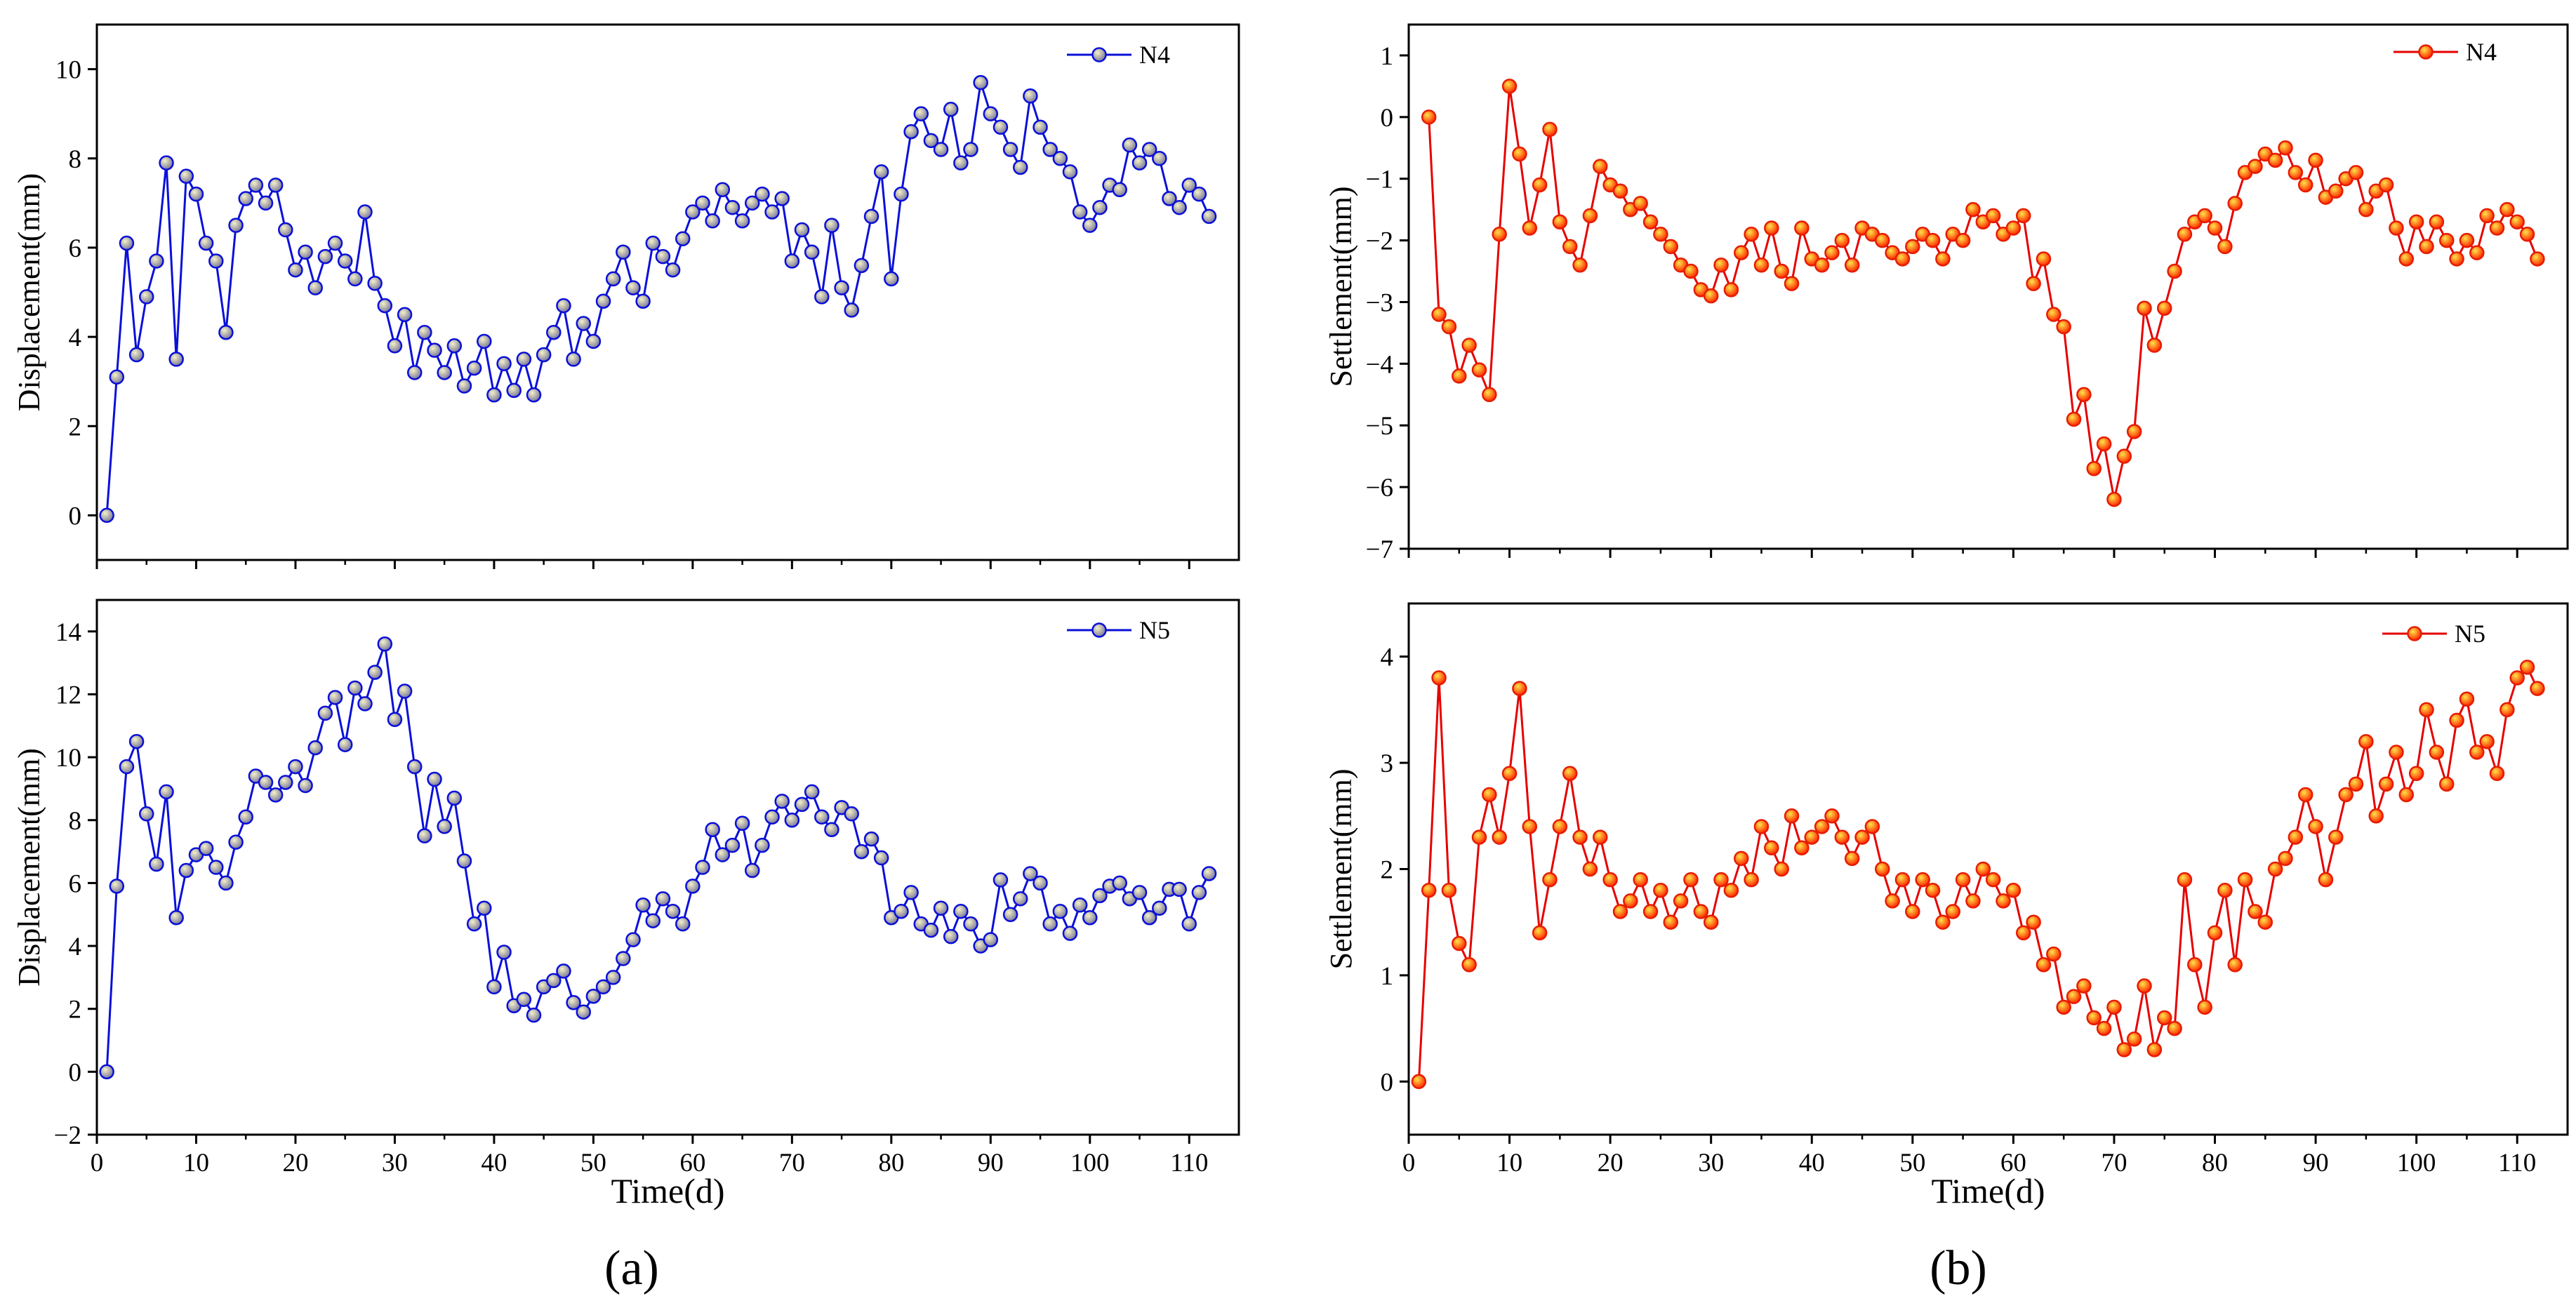 The height and width of the screenshot is (1315, 2576). I want to click on legend-marker, so click(2426, 52).